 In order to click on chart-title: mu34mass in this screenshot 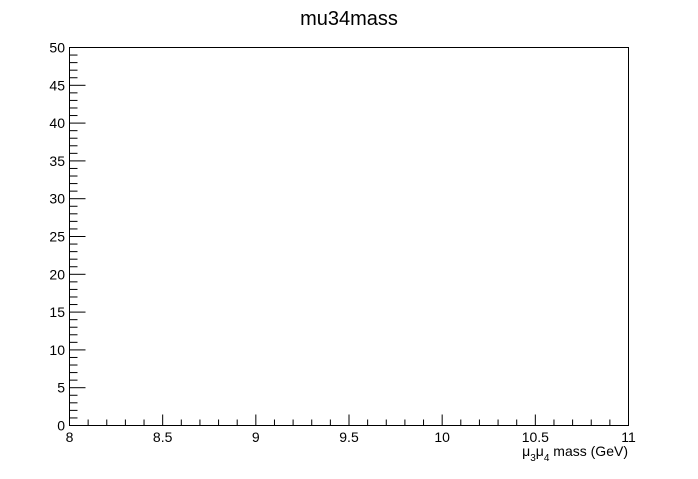, I will do `click(349, 19)`.